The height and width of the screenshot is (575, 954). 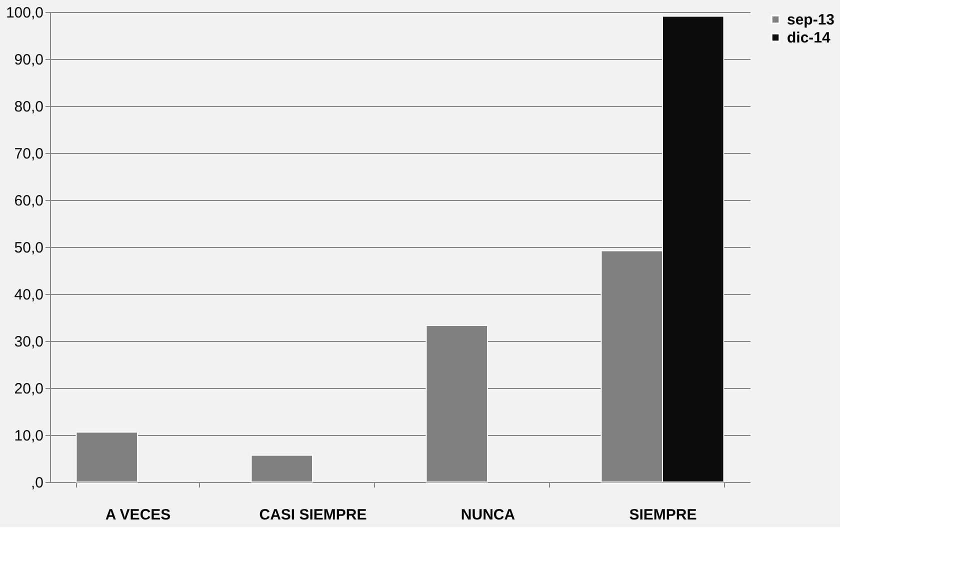 I want to click on legend-label: dic-14, so click(x=809, y=38).